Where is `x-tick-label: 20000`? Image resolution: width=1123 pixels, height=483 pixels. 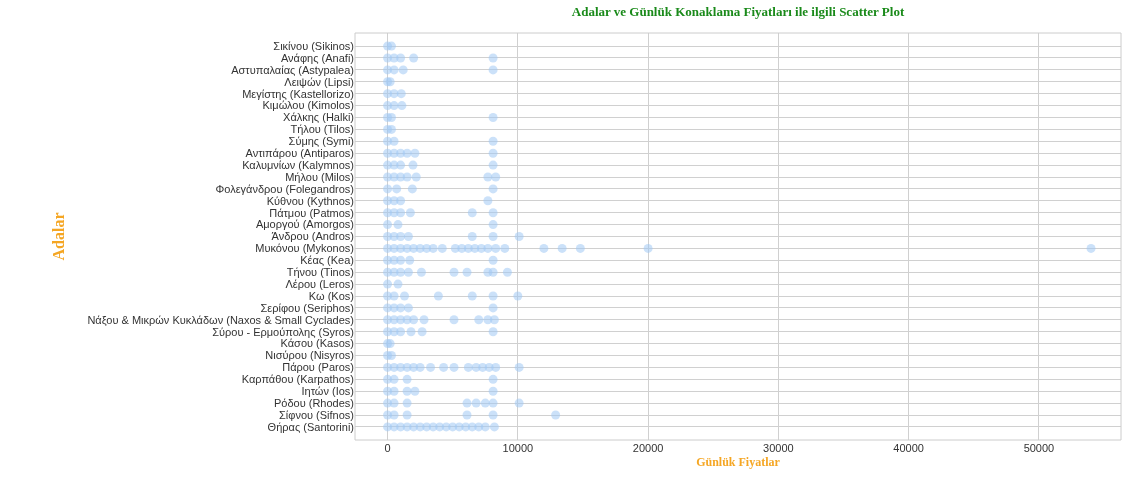 x-tick-label: 20000 is located at coordinates (648, 448).